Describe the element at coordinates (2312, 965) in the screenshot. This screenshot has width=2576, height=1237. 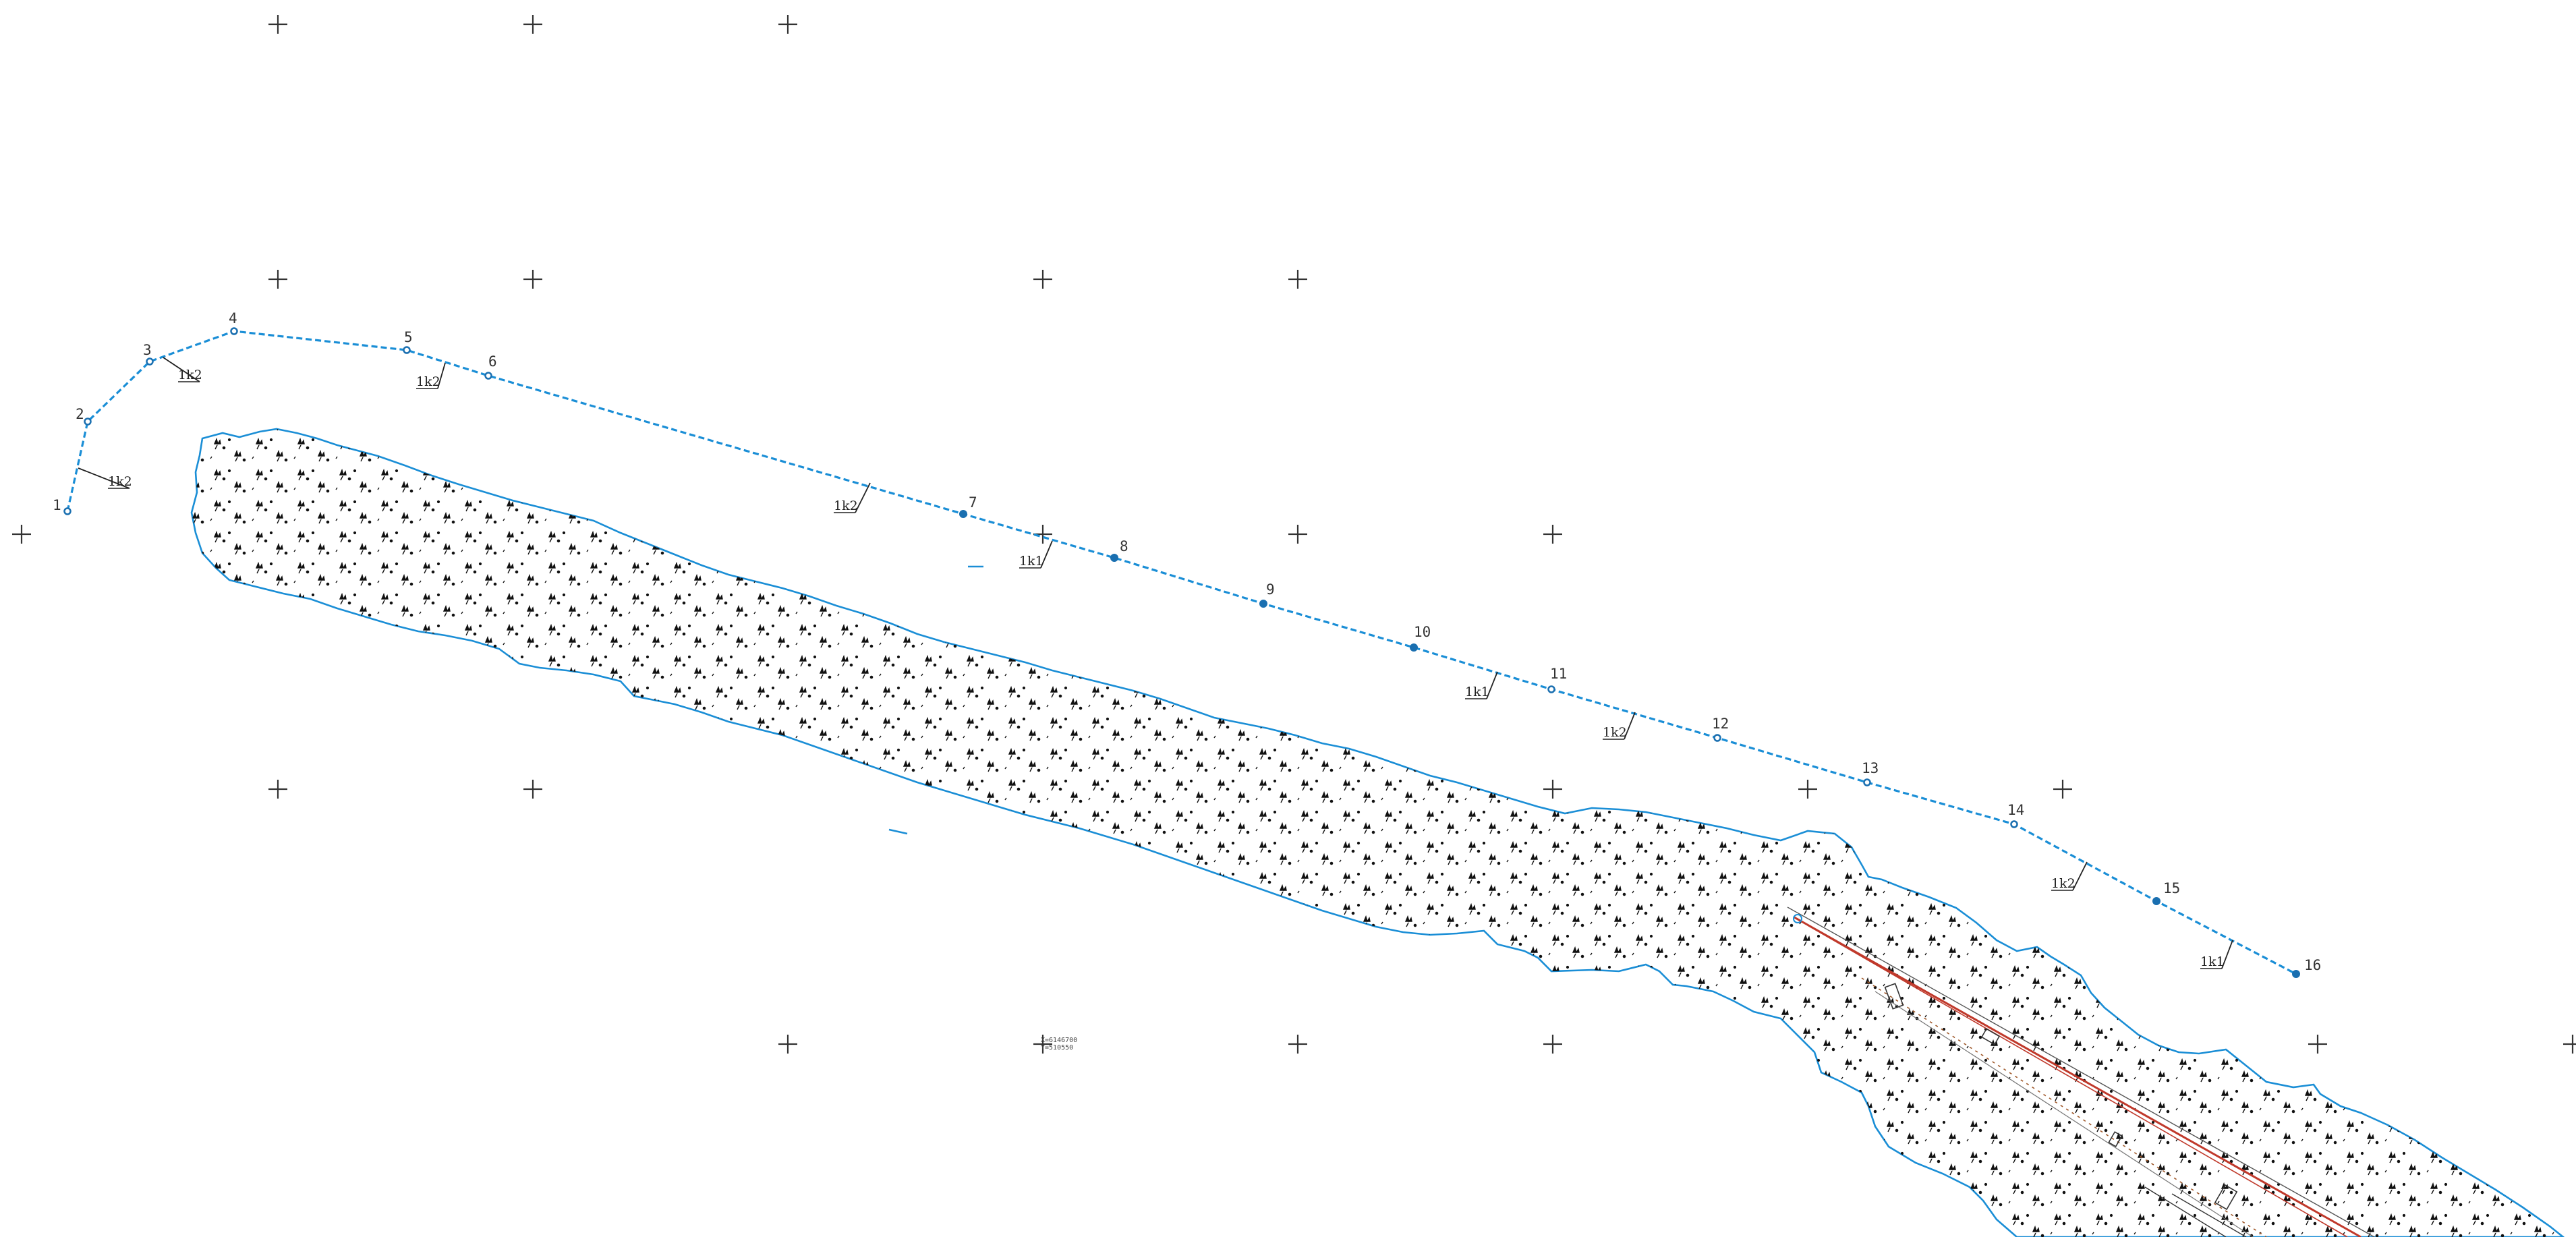
I see `route-point-label: 16` at that location.